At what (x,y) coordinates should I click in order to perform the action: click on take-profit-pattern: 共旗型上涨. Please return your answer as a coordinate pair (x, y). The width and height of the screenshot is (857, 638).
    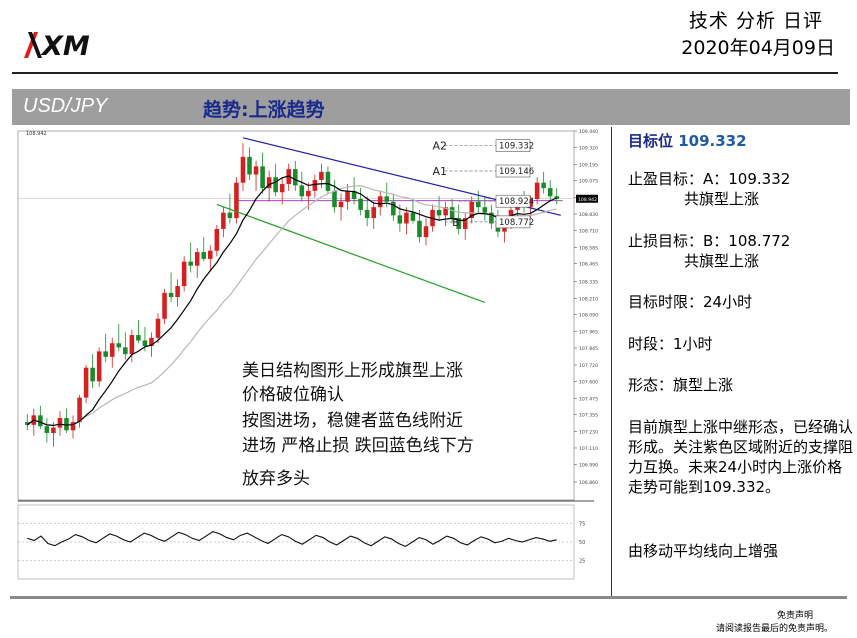
    Looking at the image, I should click on (722, 199).